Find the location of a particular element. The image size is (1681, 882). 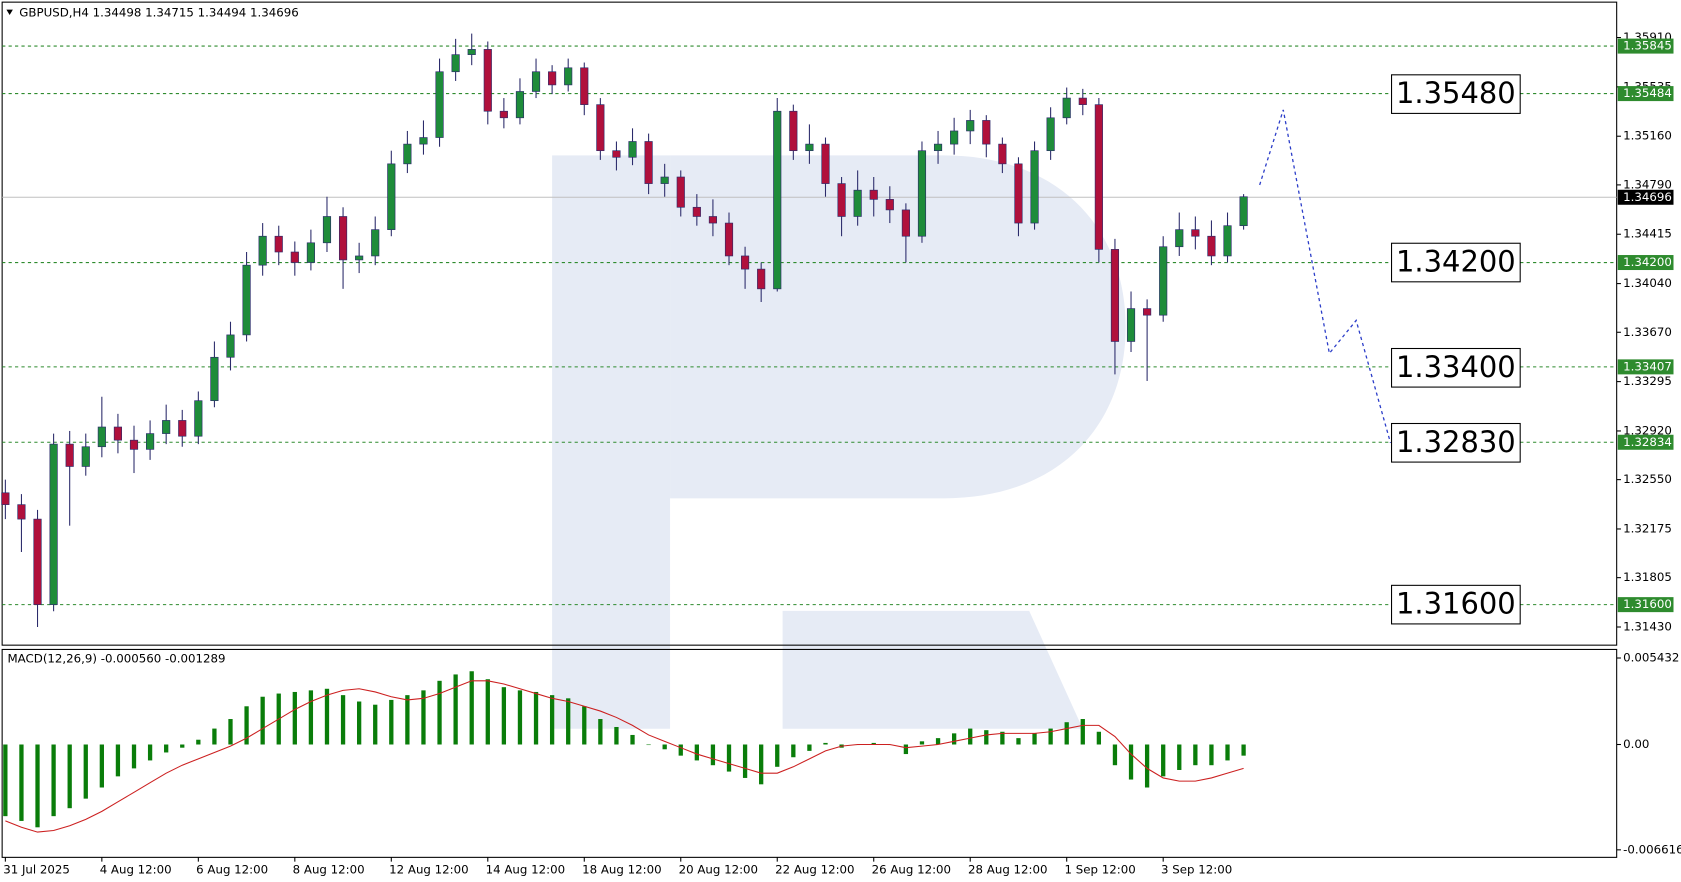

y-tick-label: 1.33670 is located at coordinates (1647, 332).